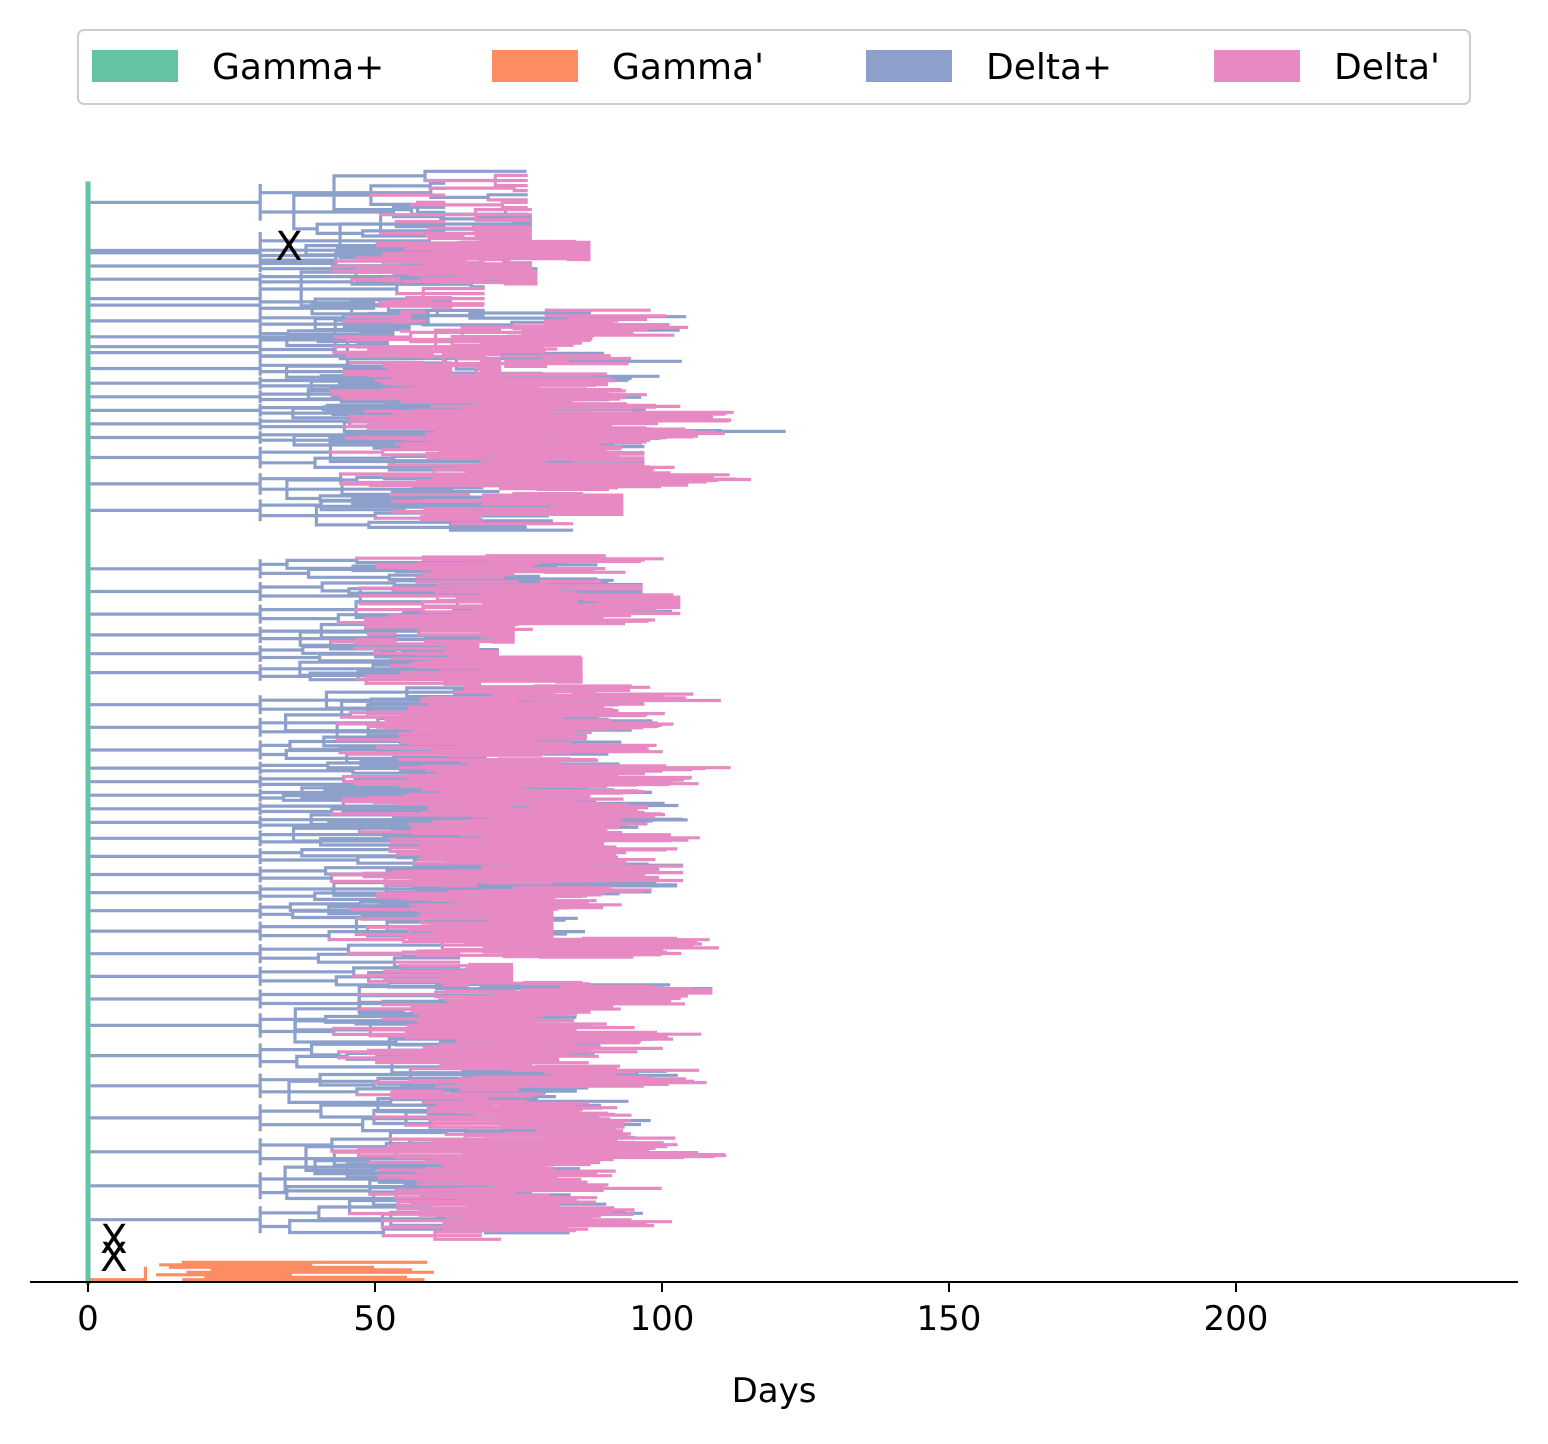  What do you see at coordinates (113, 1258) in the screenshot?
I see `death-marker-2: X` at bounding box center [113, 1258].